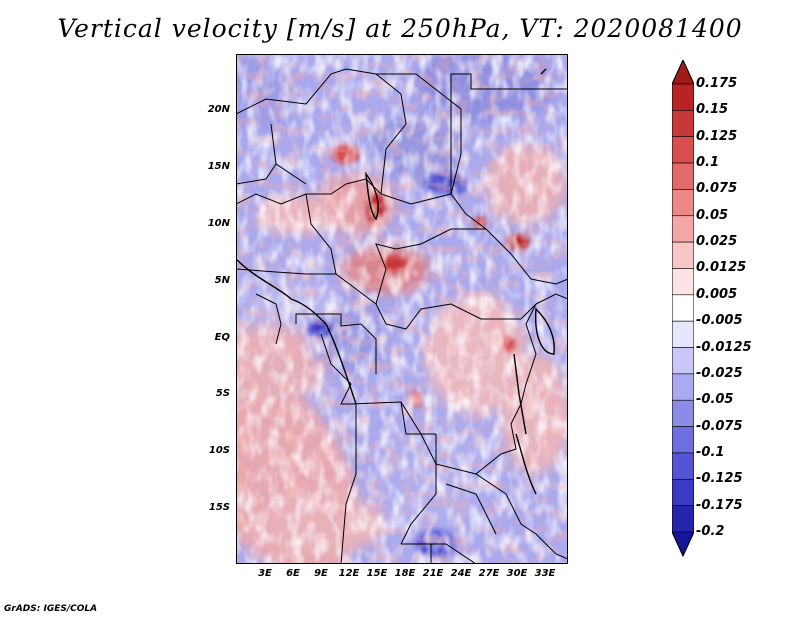 The width and height of the screenshot is (800, 618). I want to click on lon-label-9e: 9E, so click(321, 573).